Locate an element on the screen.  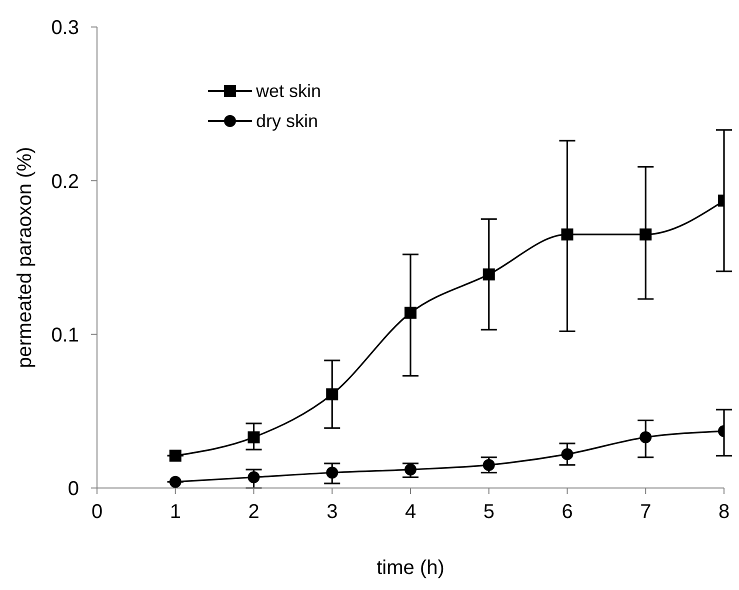
legend-label: wet skin is located at coordinates (289, 91).